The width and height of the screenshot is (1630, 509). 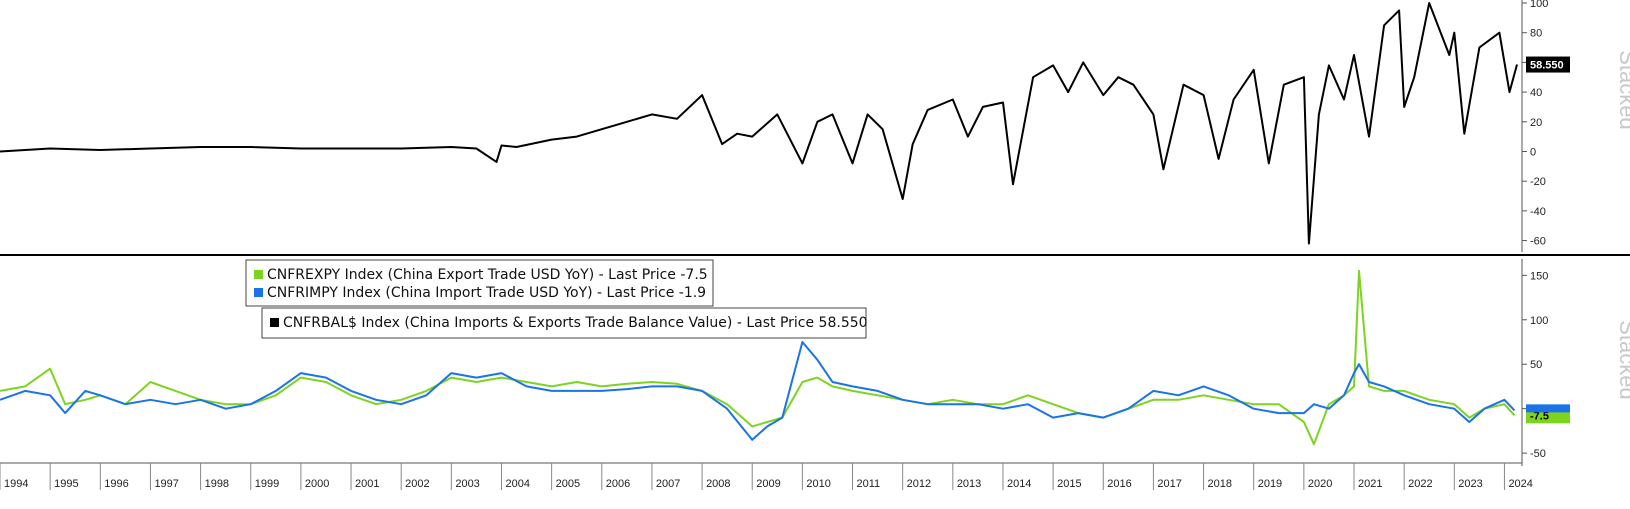 I want to click on x-tick-label: 2001, so click(x=367, y=484).